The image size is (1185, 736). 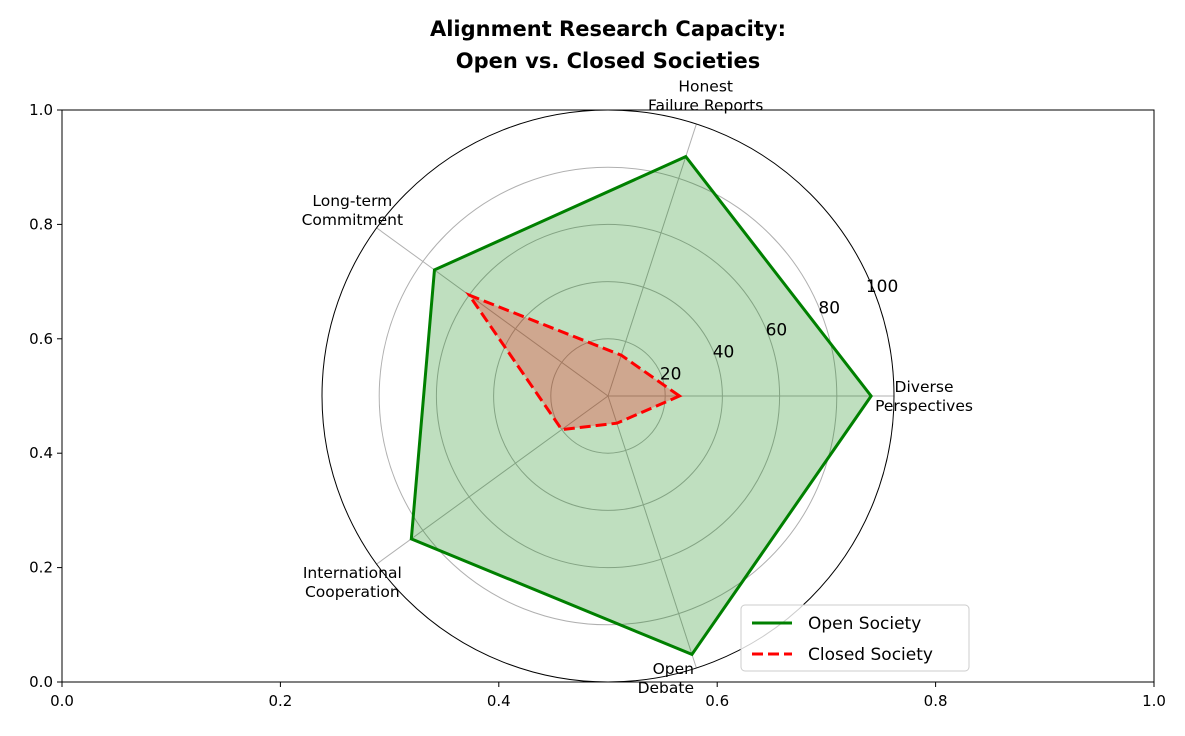 What do you see at coordinates (671, 374) in the screenshot?
I see `radial-tick-label: 20` at bounding box center [671, 374].